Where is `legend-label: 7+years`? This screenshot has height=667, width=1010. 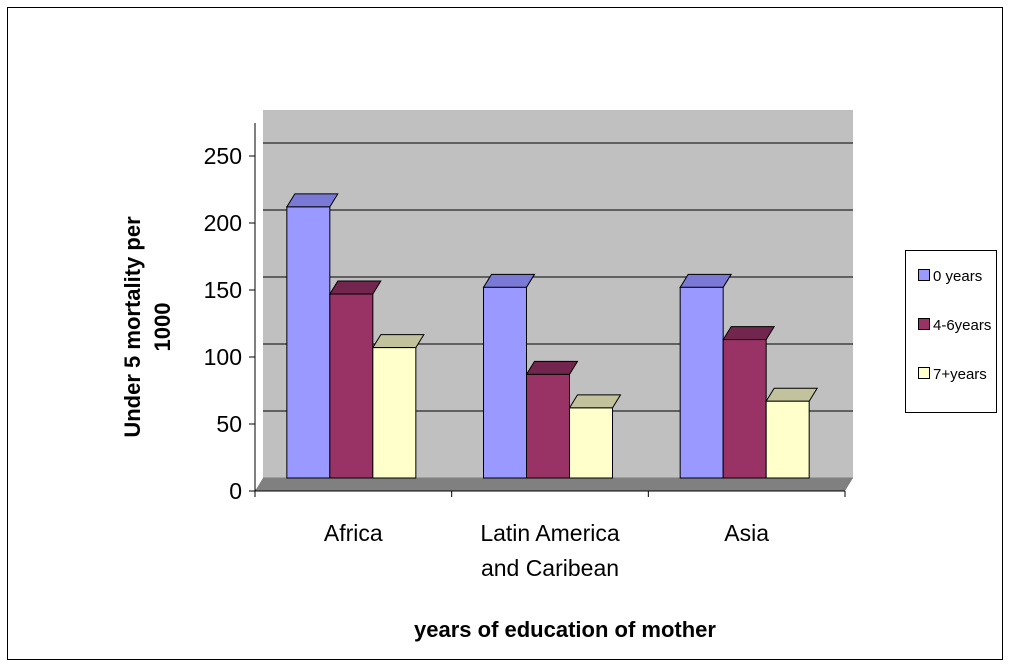
legend-label: 7+years is located at coordinates (960, 374).